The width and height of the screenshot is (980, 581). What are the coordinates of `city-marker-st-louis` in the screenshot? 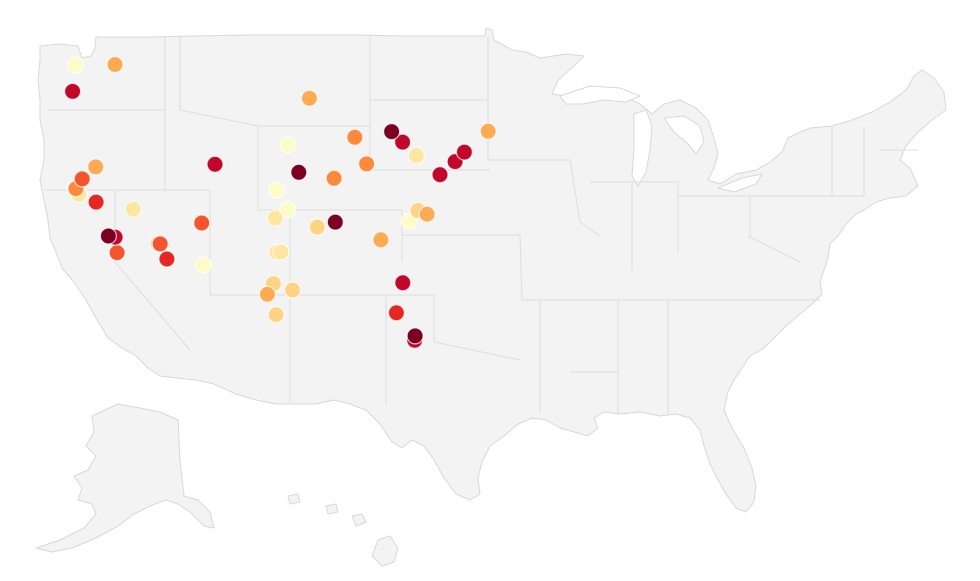 It's located at (334, 178).